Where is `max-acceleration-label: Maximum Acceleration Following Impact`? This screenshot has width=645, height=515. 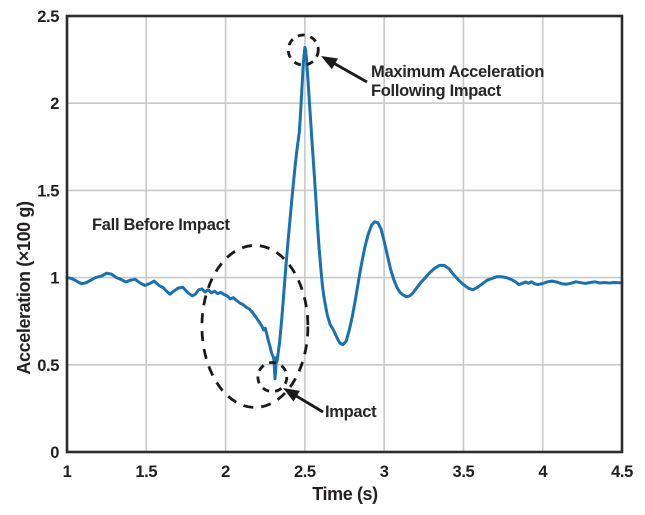
max-acceleration-label: Maximum Acceleration Following Impact is located at coordinates (457, 82).